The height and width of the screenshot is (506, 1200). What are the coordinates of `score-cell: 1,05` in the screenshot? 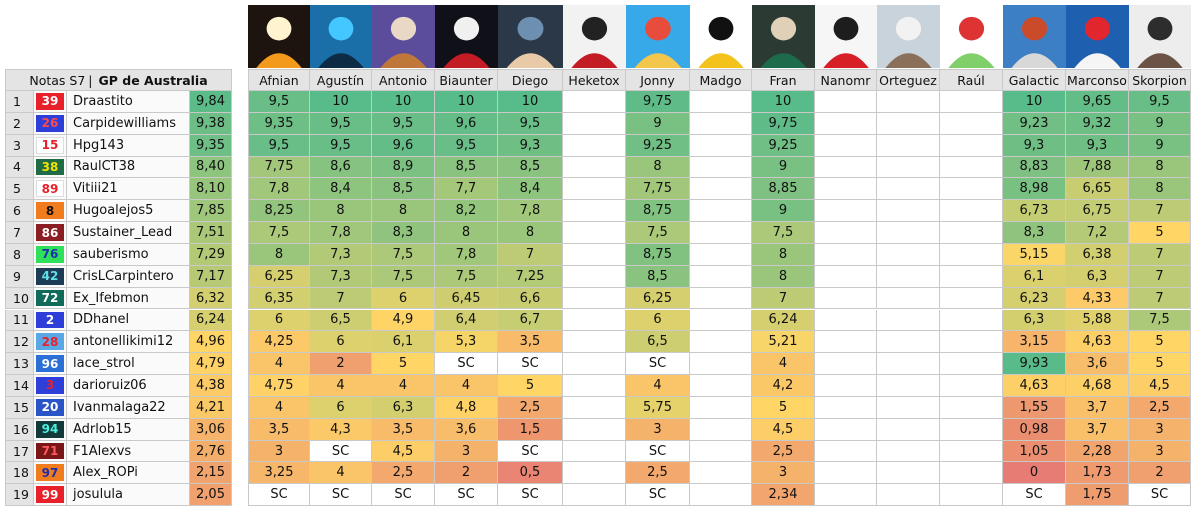 It's located at (1034, 451).